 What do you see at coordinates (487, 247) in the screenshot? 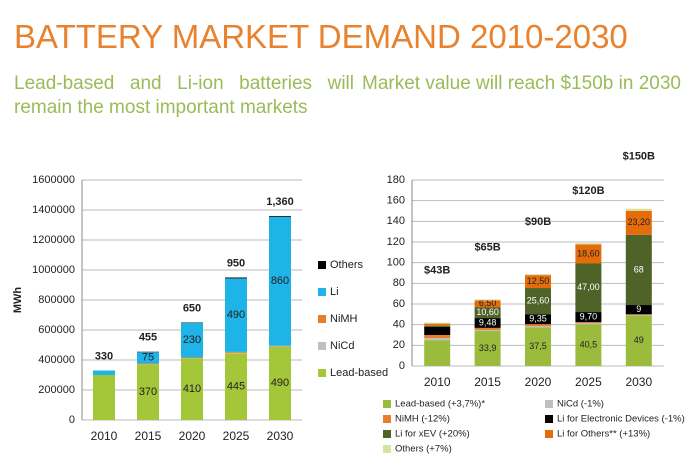
I see `total-label: $65B` at bounding box center [487, 247].